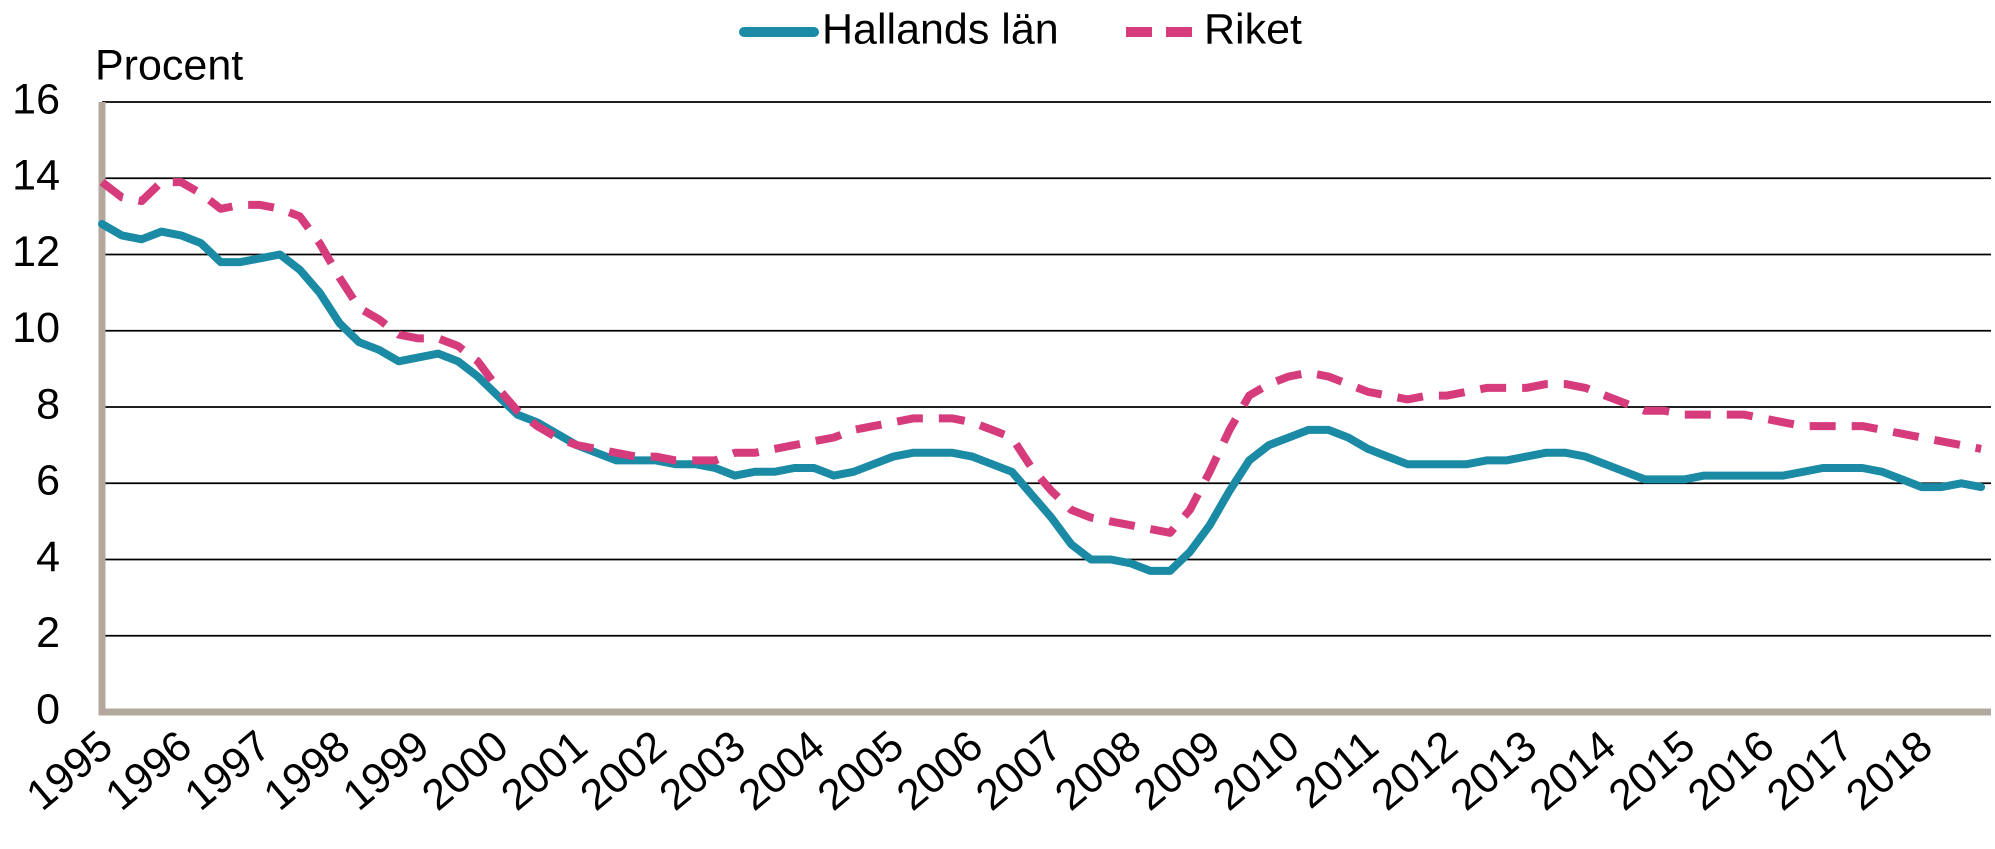 The image size is (1995, 849). Describe the element at coordinates (36, 176) in the screenshot. I see `y-tick-label: 14` at that location.